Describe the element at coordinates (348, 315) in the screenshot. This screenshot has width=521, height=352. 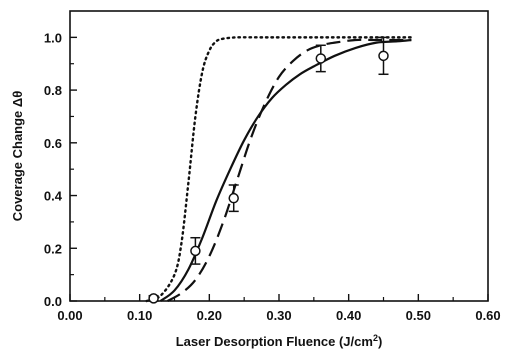
I see `x-tick-label: 0.40` at that location.